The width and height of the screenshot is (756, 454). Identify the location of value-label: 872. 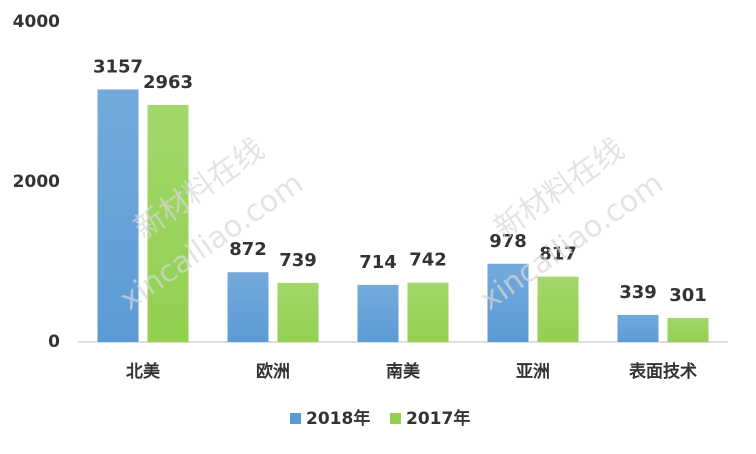
(248, 249).